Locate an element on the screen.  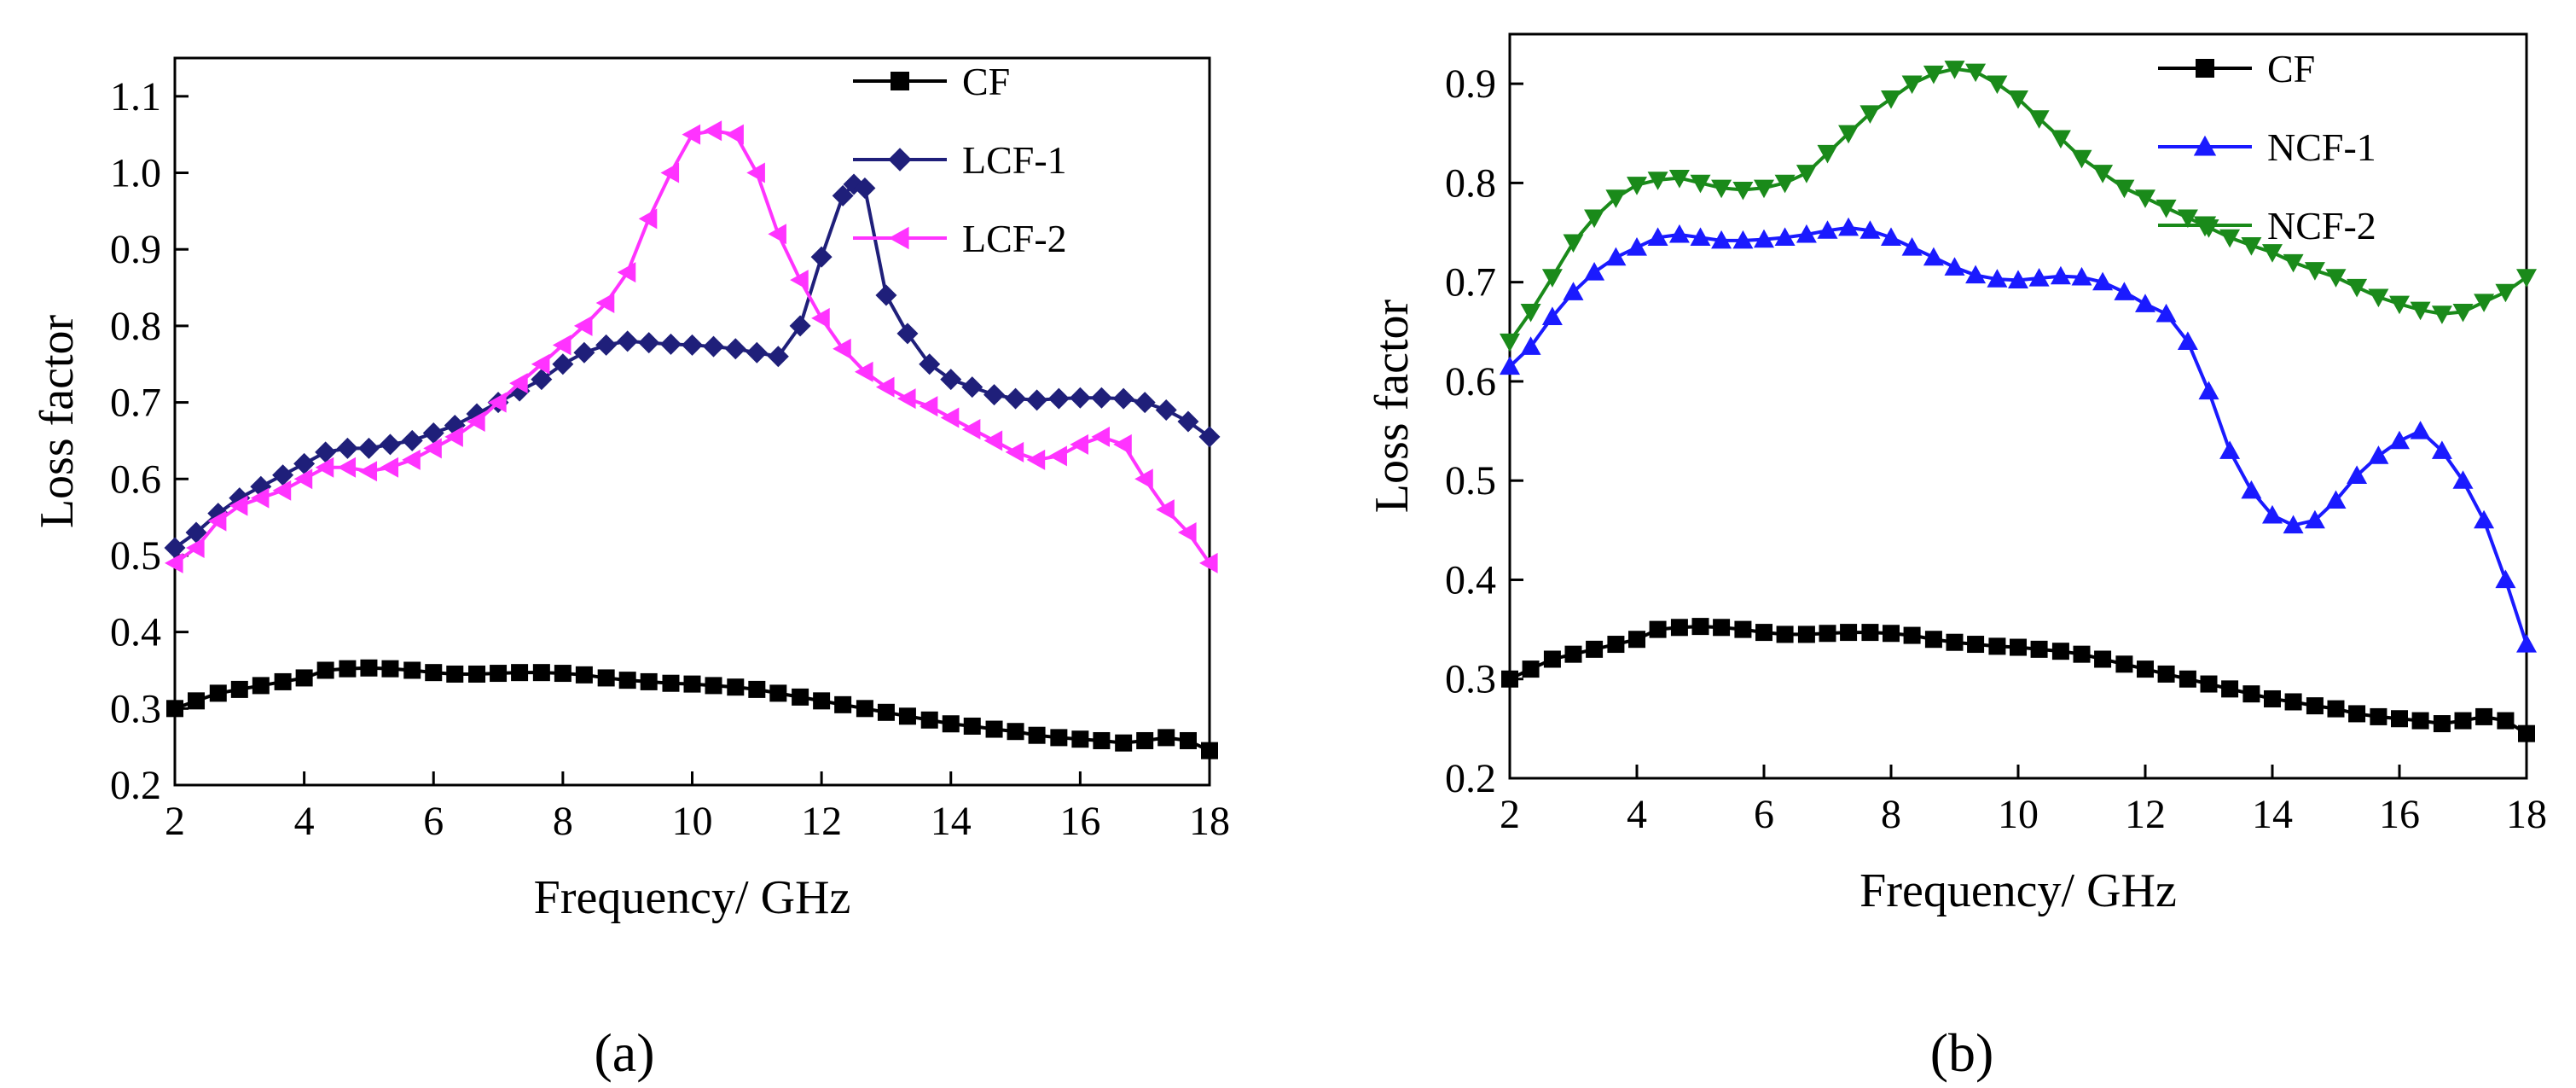
panel-label: (b) is located at coordinates (1962, 1052).